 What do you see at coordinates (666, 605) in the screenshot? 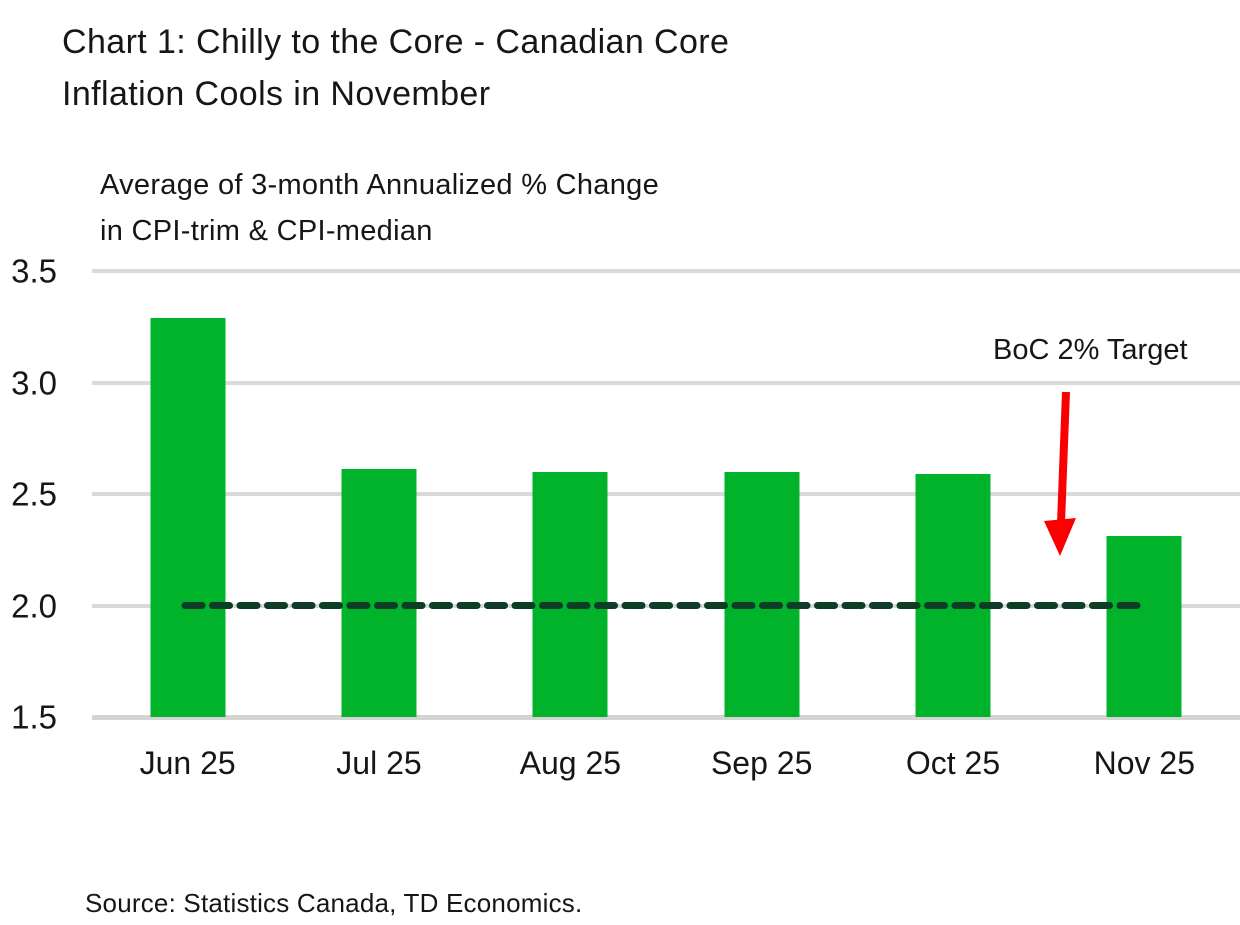
I see `gridline-y-2.0` at bounding box center [666, 605].